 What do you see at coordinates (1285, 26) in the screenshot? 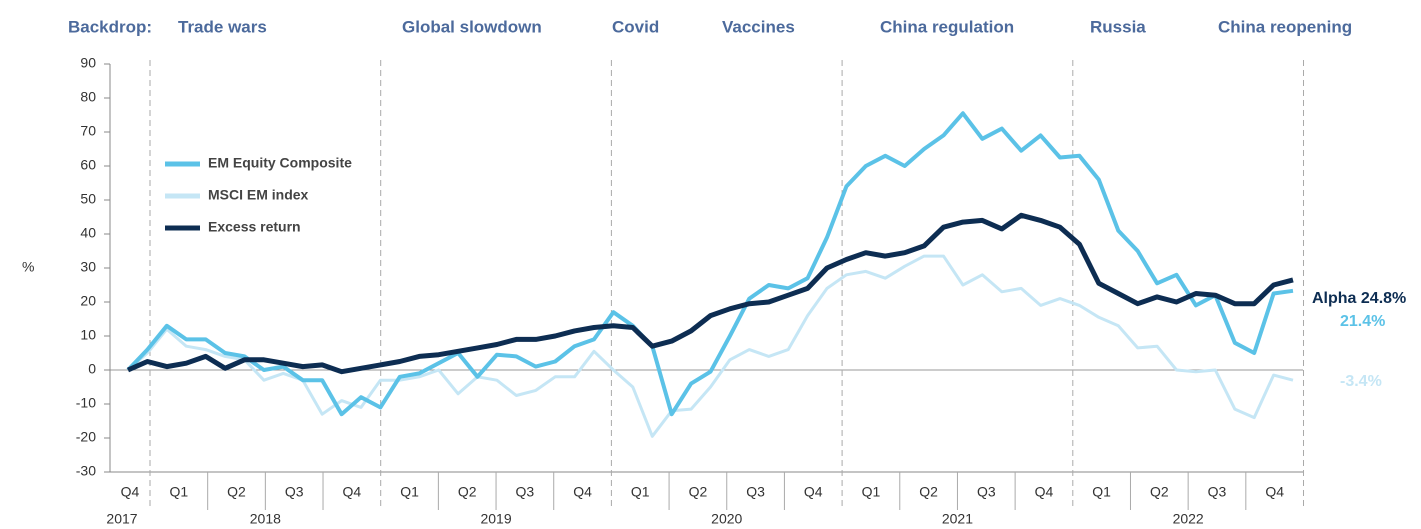
I see `backdrop-label: China reopening` at bounding box center [1285, 26].